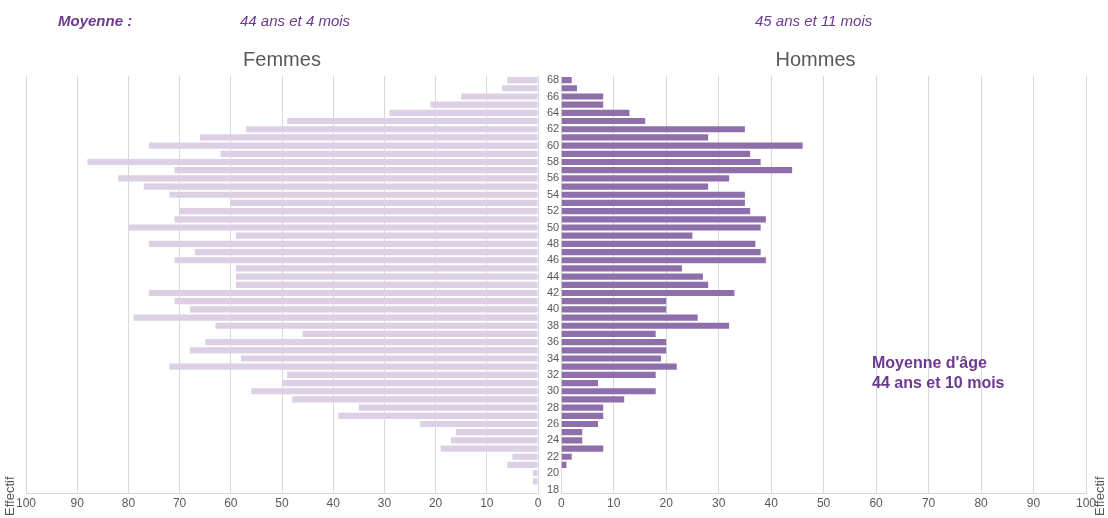  What do you see at coordinates (553, 210) in the screenshot?
I see `y-tick-label: 52` at bounding box center [553, 210].